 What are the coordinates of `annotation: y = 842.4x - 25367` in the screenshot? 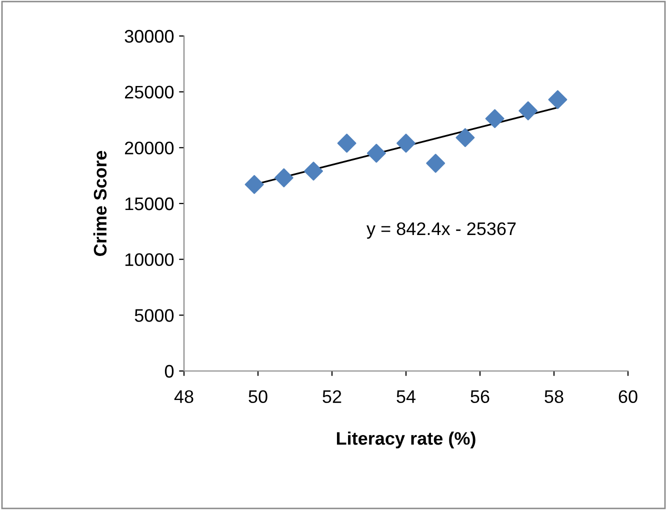 It's located at (441, 230).